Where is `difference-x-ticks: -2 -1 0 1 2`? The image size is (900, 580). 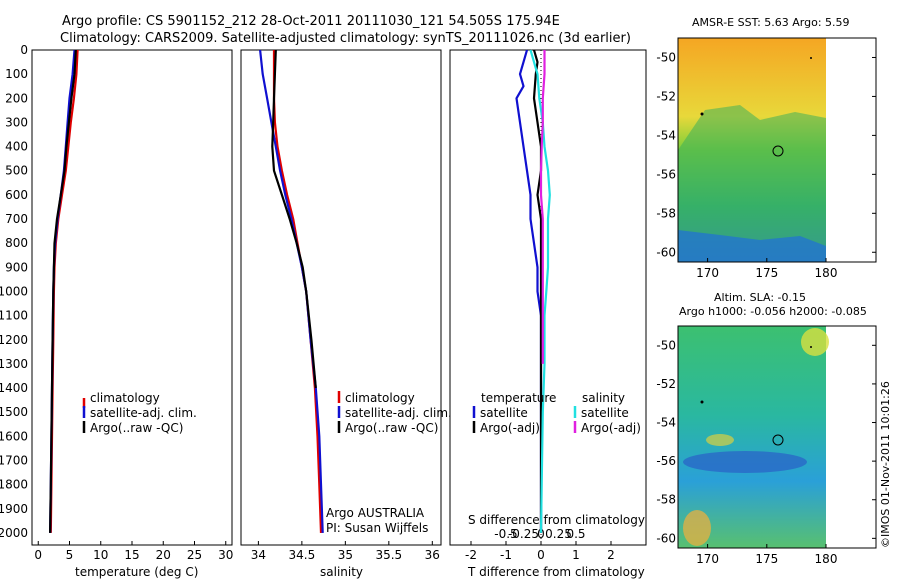 difference-x-ticks: -2 -1 0 1 2 is located at coordinates (540, 551).